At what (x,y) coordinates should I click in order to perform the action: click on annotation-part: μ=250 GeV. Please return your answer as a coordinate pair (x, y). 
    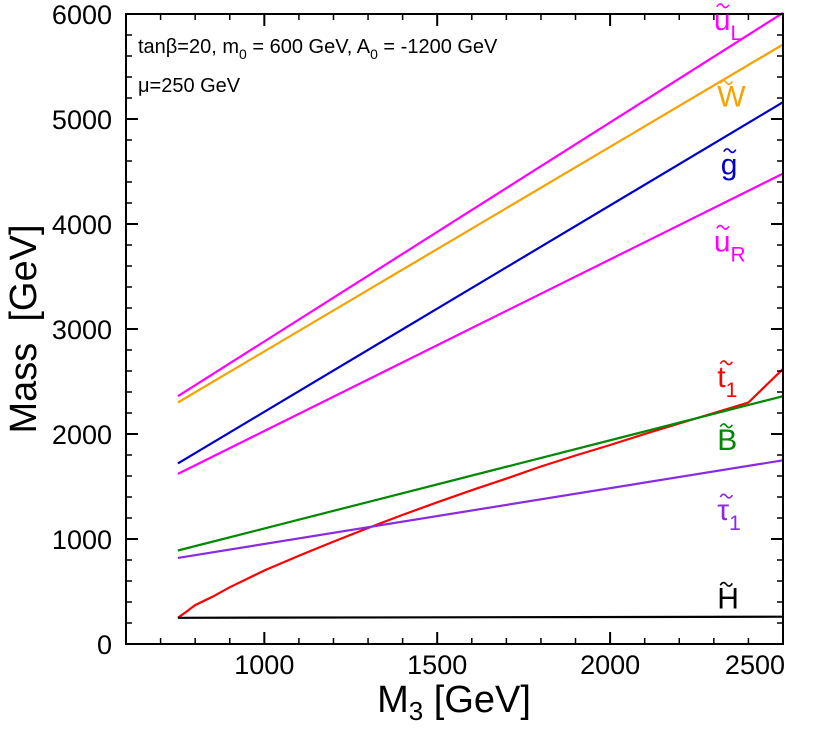
    Looking at the image, I should click on (189, 86).